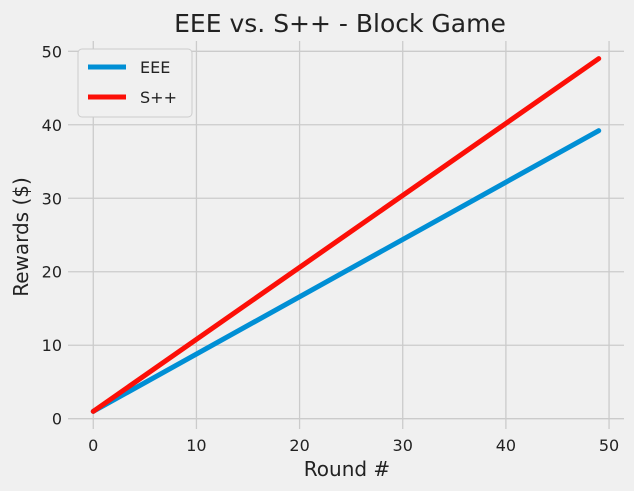 This screenshot has height=491, width=634. I want to click on y-tick-label: 20, so click(52, 272).